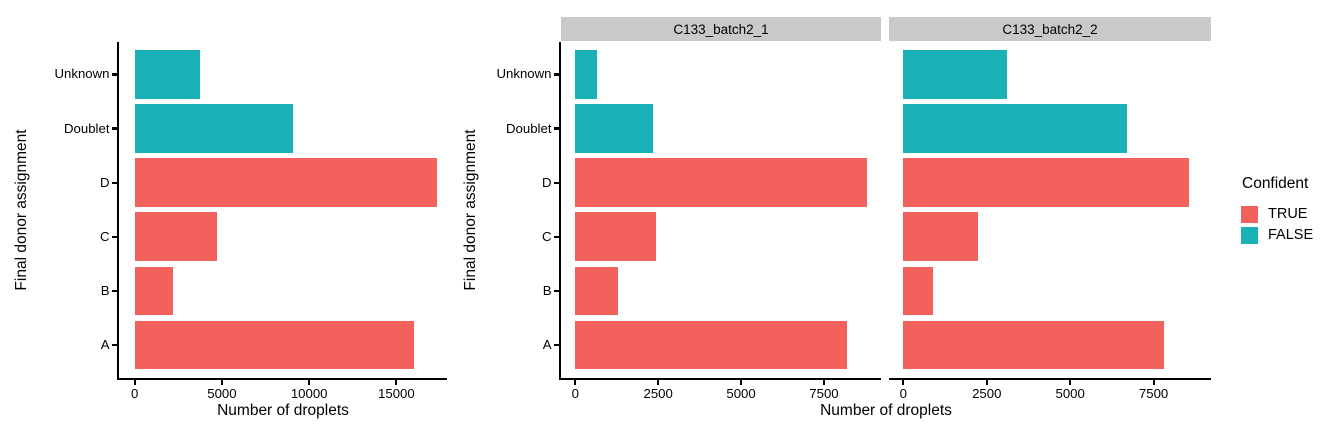 Image resolution: width=1344 pixels, height=447 pixels. I want to click on bar-combined-c, so click(175, 237).